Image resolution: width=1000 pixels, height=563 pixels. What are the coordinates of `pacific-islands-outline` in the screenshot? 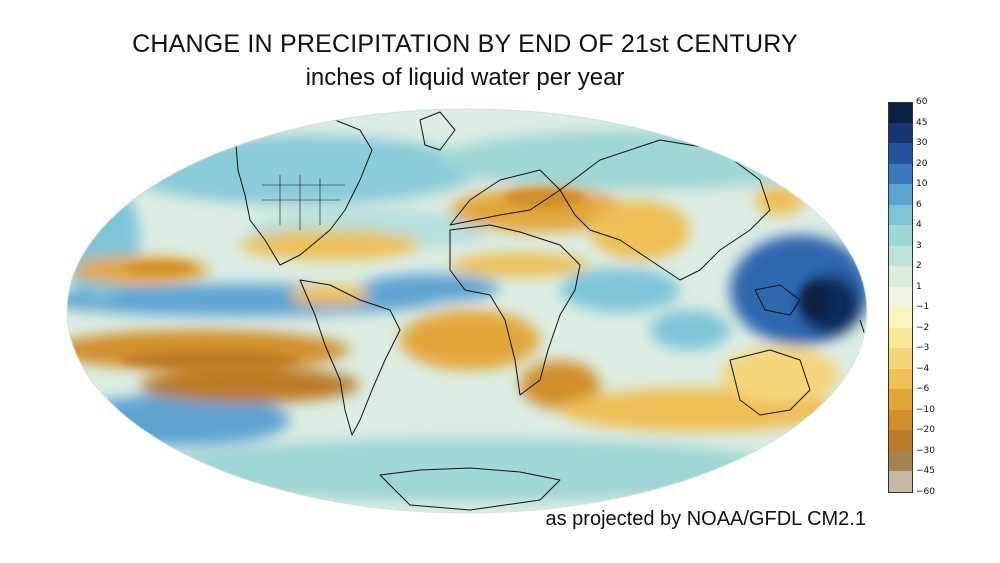 It's located at (862, 327).